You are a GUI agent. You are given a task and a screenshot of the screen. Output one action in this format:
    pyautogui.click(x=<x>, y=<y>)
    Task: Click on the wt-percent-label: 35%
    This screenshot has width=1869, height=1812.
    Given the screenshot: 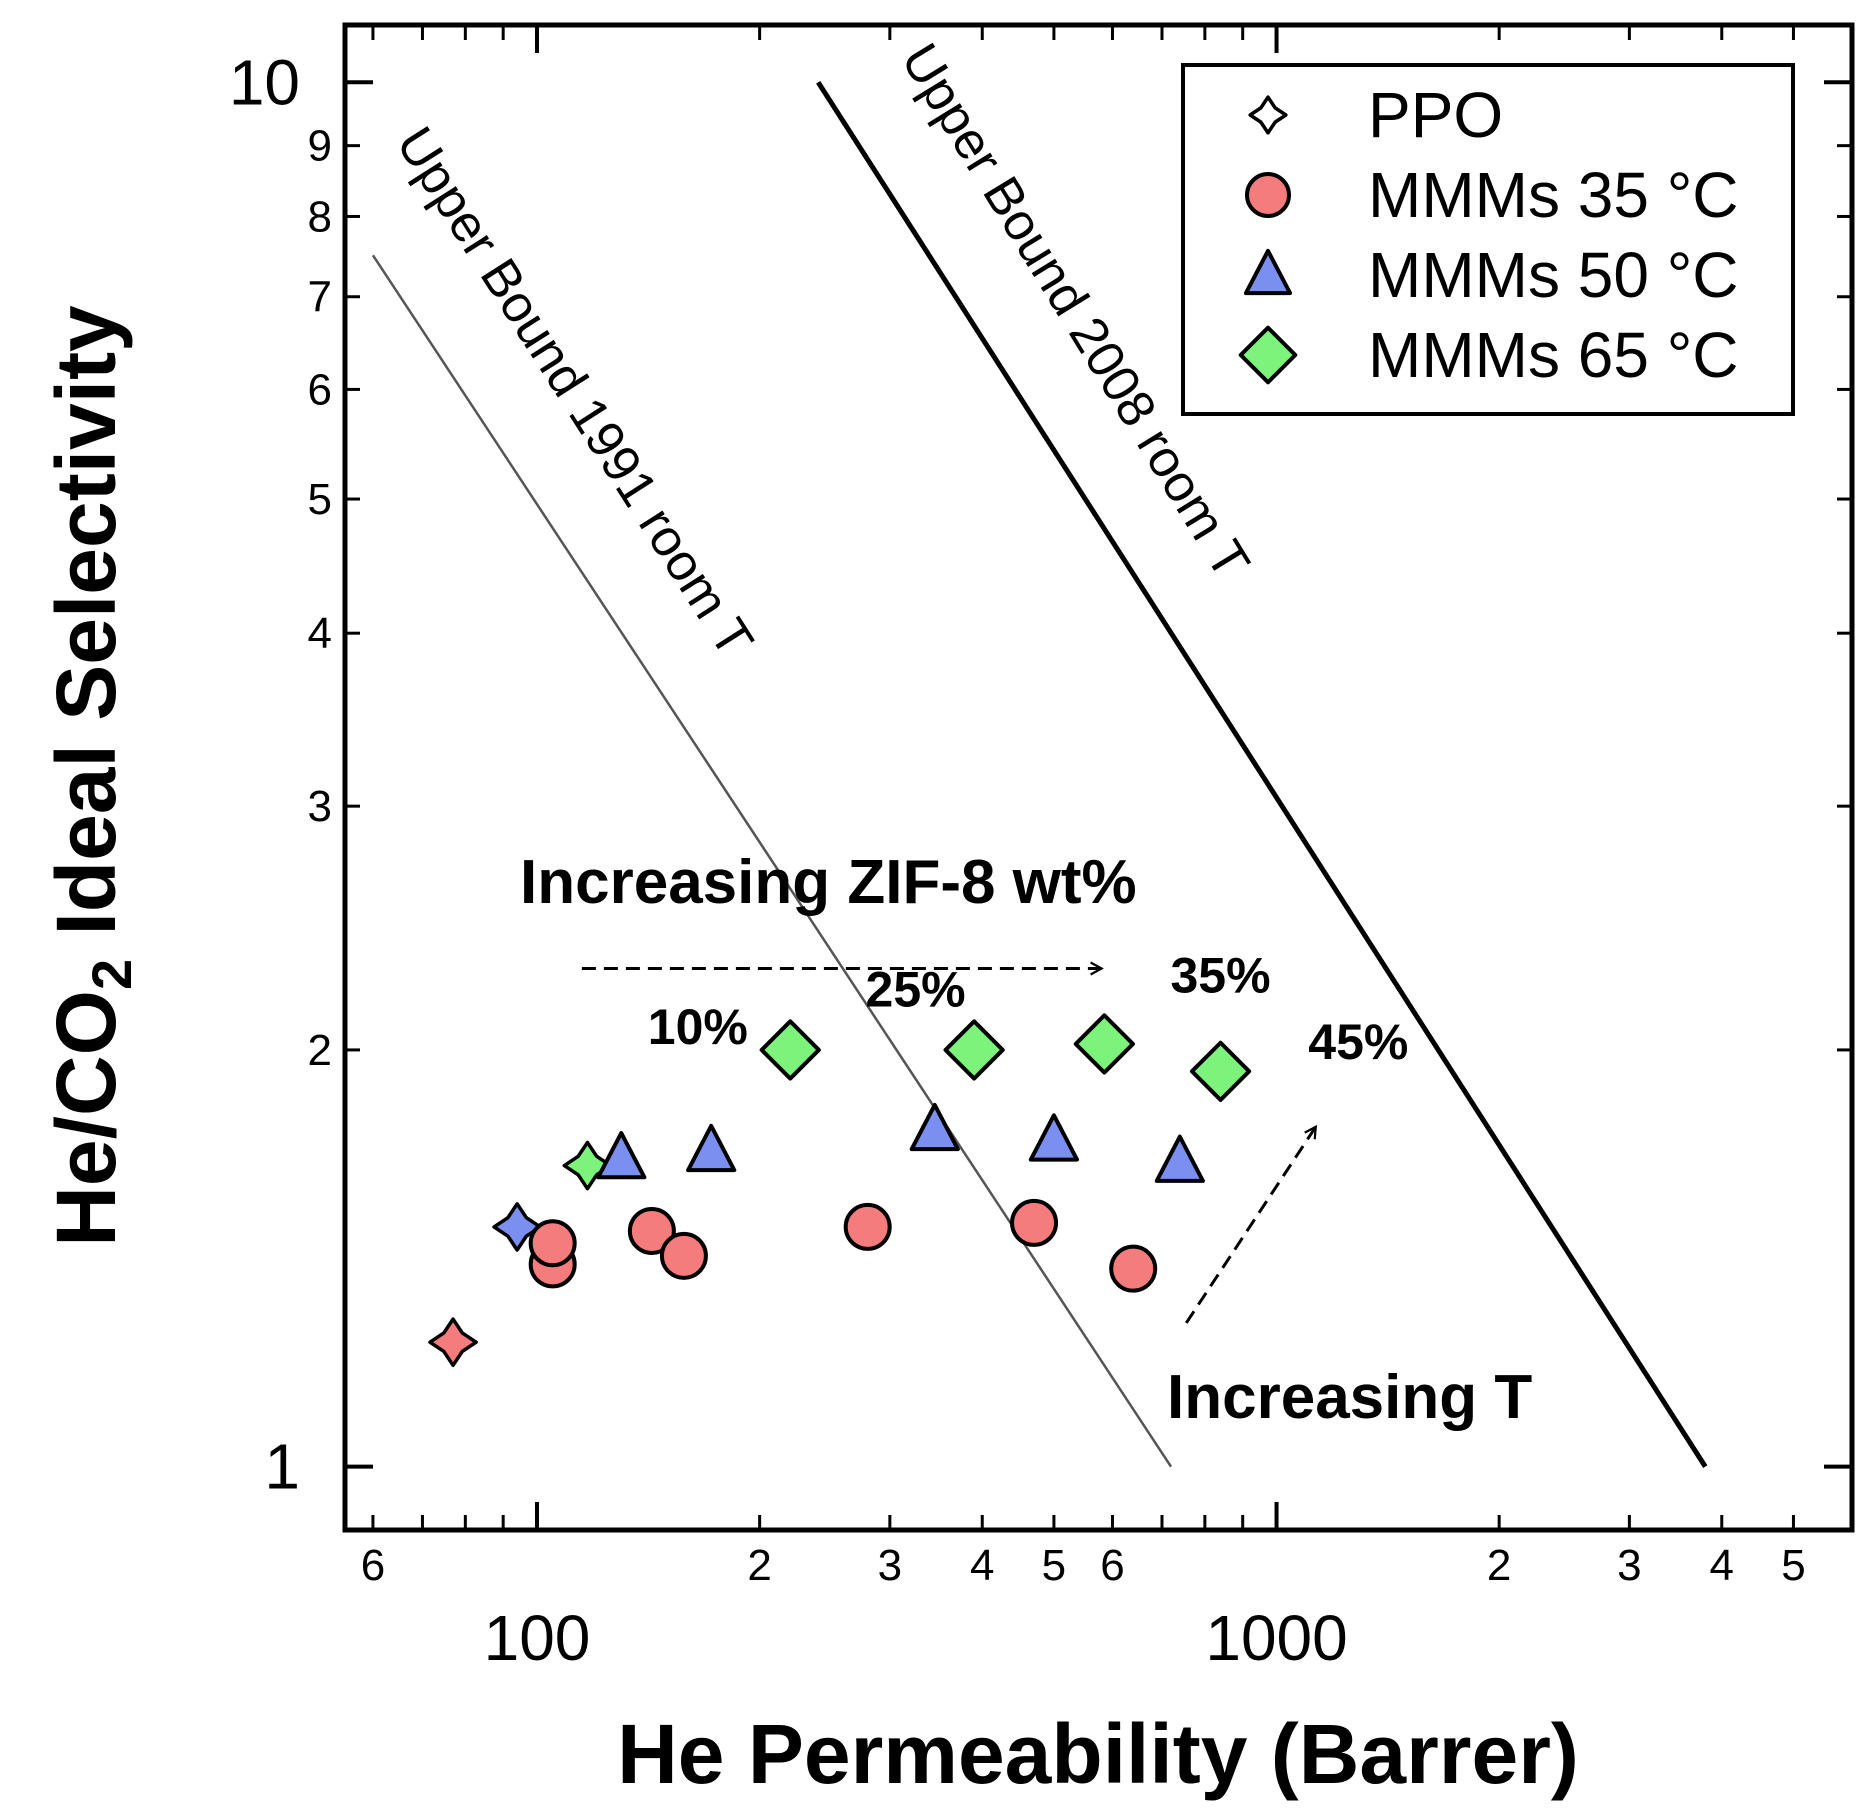 What is the action you would take?
    pyautogui.click(x=1220, y=976)
    